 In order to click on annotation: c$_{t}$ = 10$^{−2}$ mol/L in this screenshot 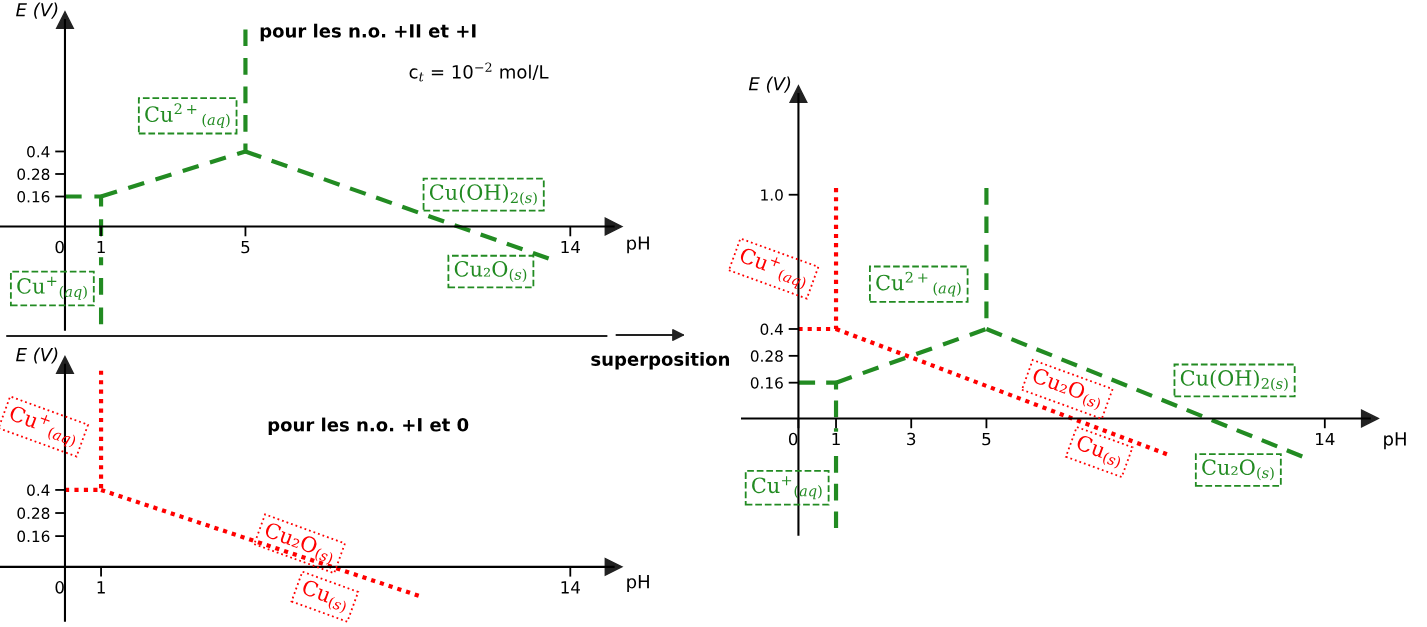, I will do `click(479, 72)`.